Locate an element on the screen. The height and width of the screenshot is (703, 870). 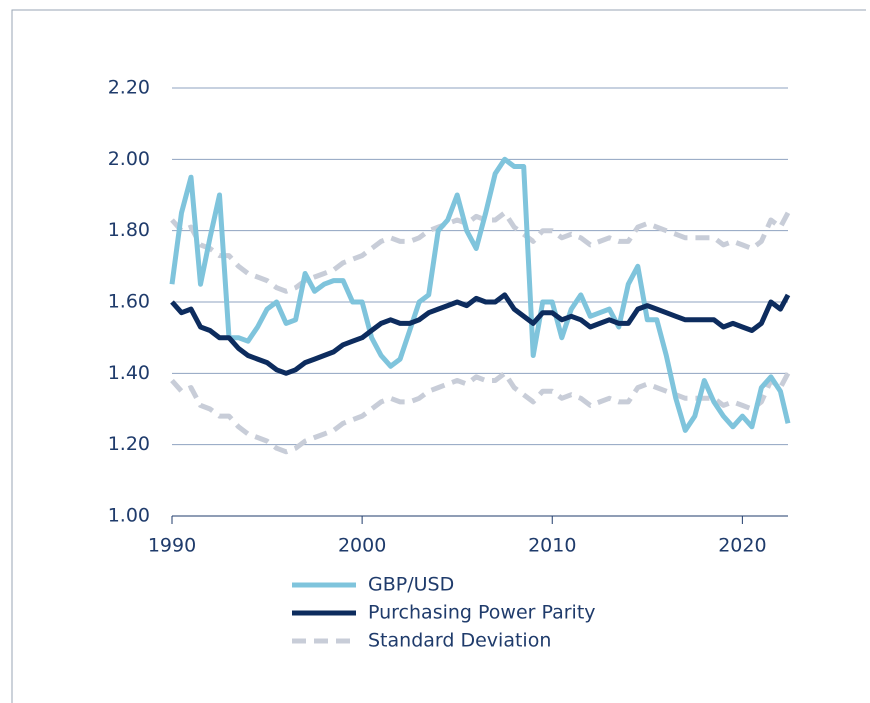
legend-label: Standard Deviation is located at coordinates (459, 641).